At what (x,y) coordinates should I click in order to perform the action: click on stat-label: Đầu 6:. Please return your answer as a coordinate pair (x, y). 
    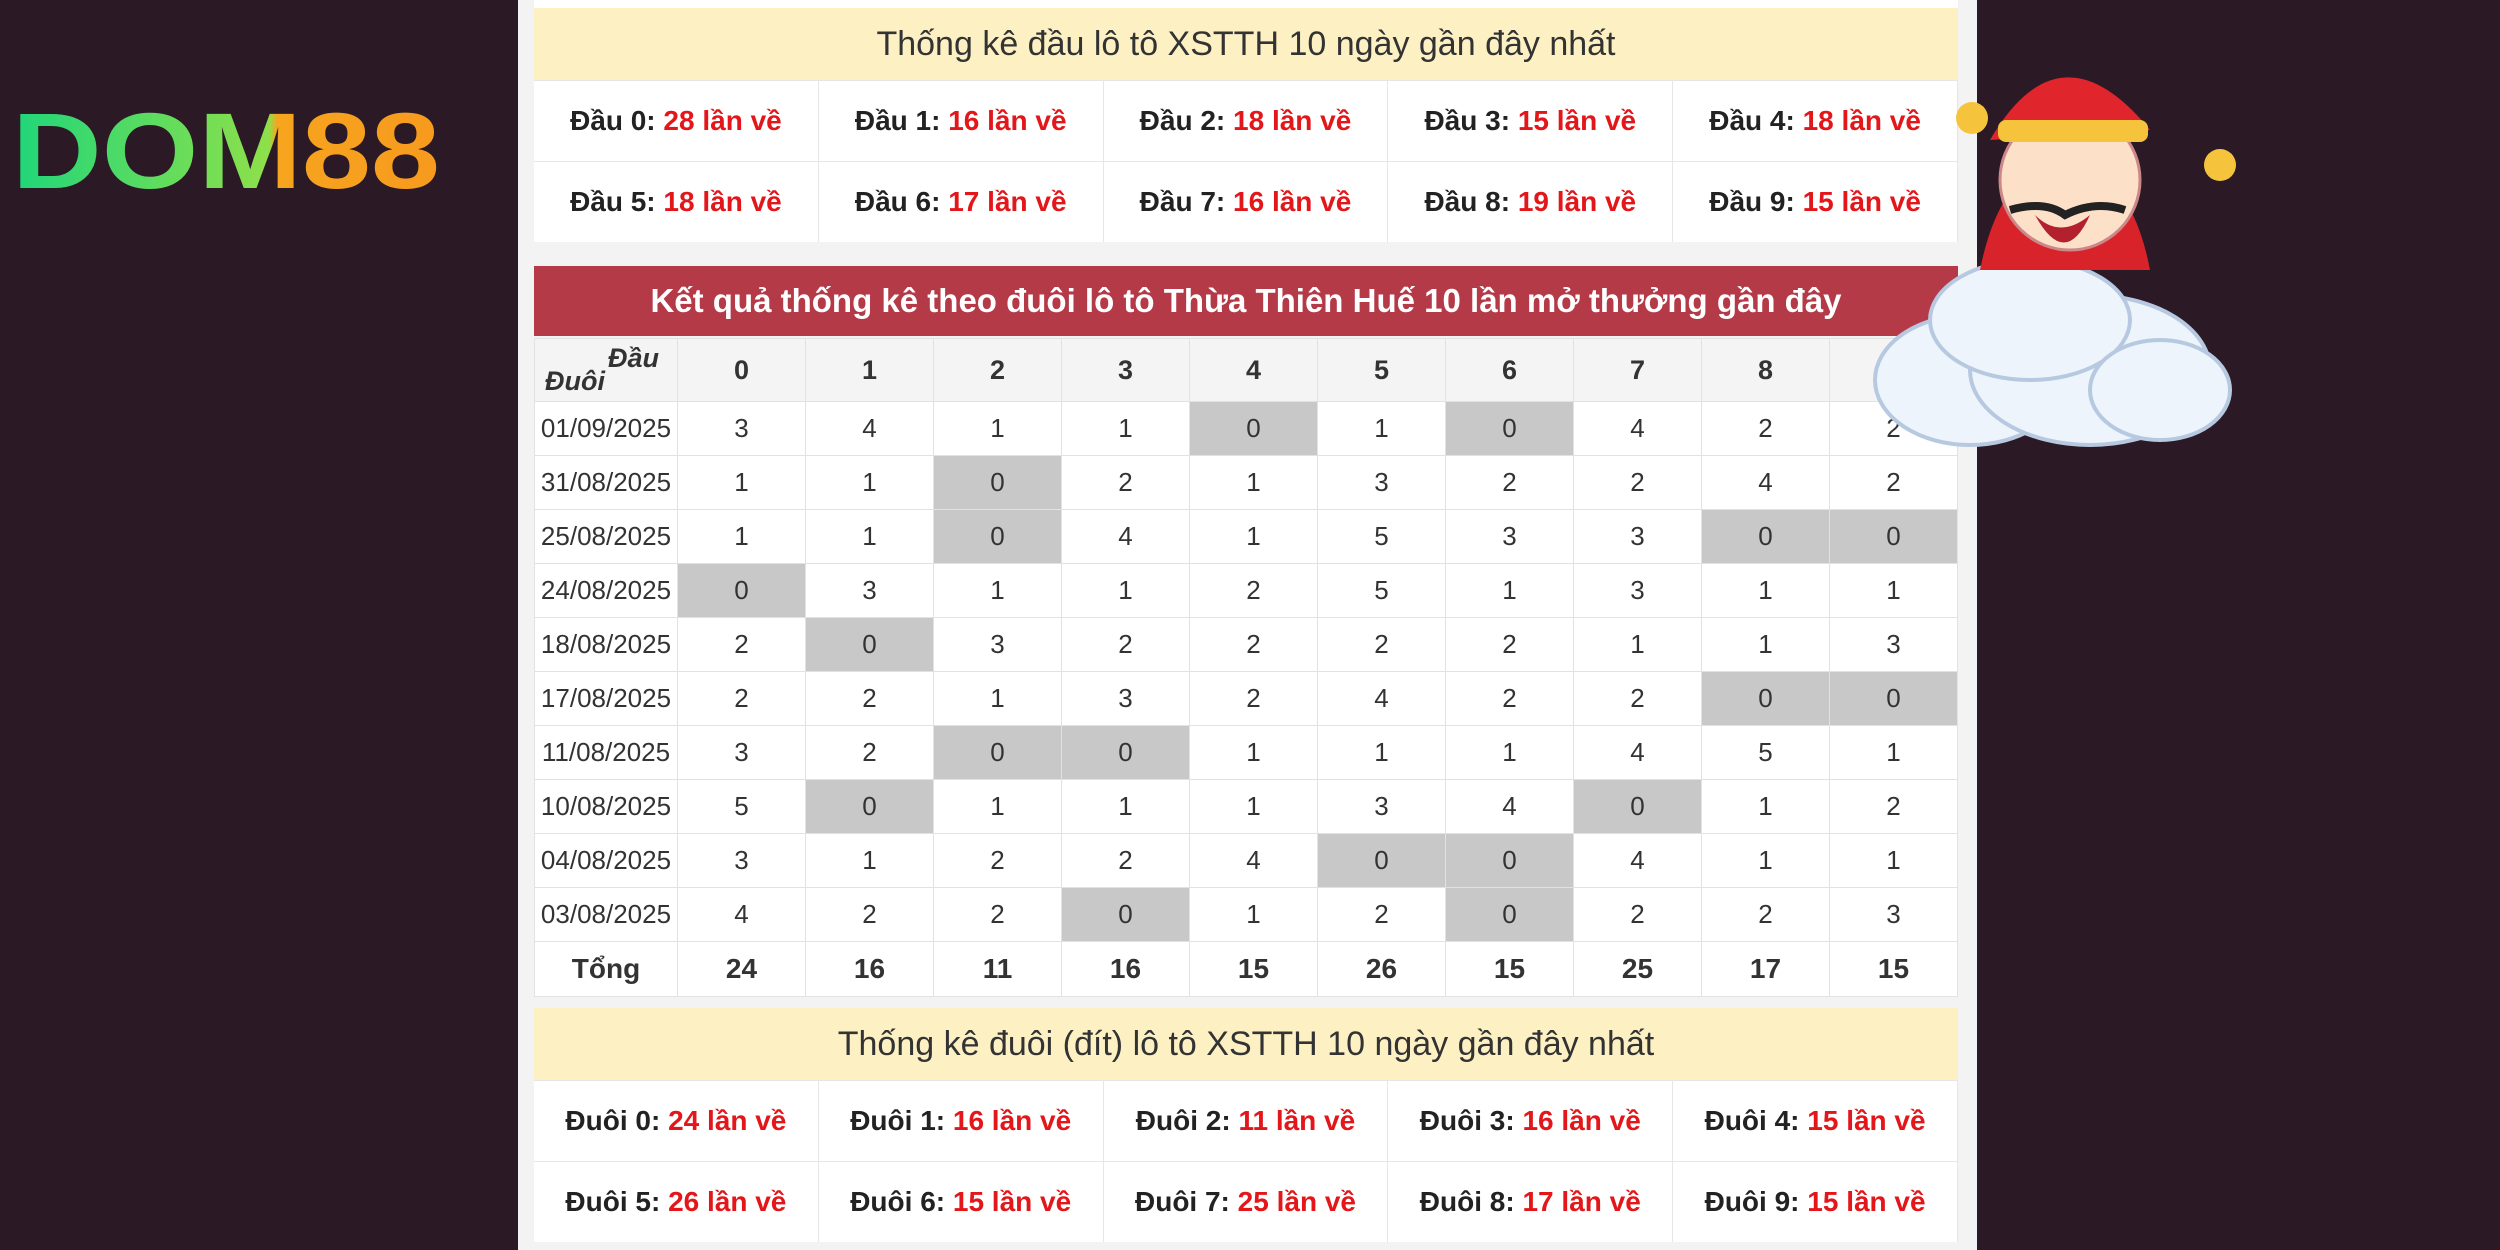
    Looking at the image, I should click on (897, 201).